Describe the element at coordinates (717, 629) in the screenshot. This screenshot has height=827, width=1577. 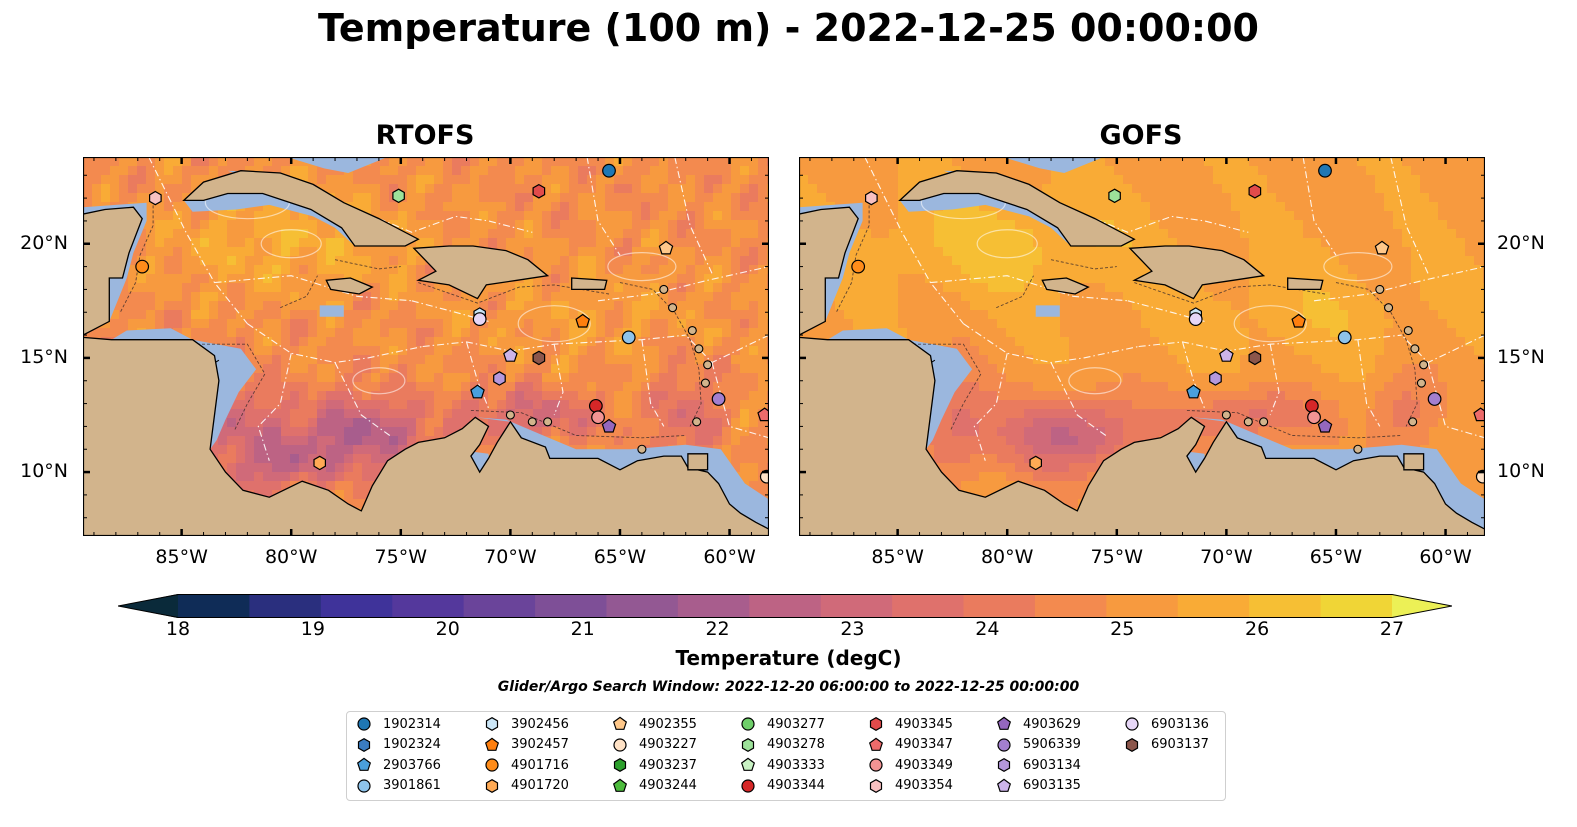
I see `colorbar-tick-label: 22` at that location.